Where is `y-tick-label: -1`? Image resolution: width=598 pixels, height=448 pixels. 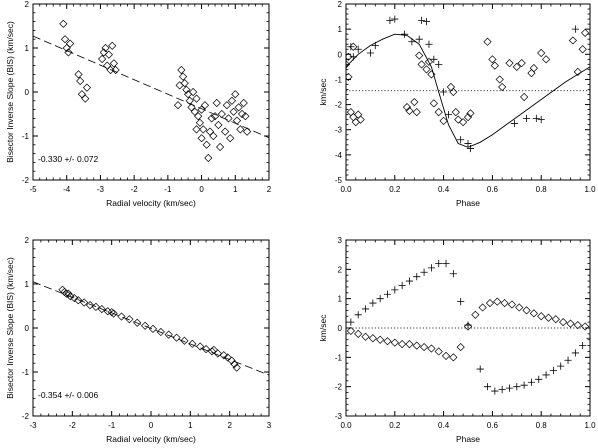
y-tick-label: -1 is located at coordinates (339, 79).